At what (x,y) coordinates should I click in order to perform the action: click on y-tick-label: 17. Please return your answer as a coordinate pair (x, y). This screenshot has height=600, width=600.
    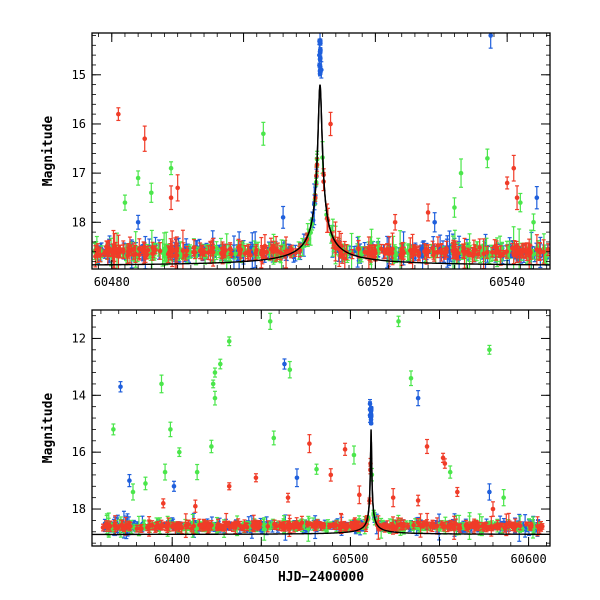
    Looking at the image, I should click on (79, 173).